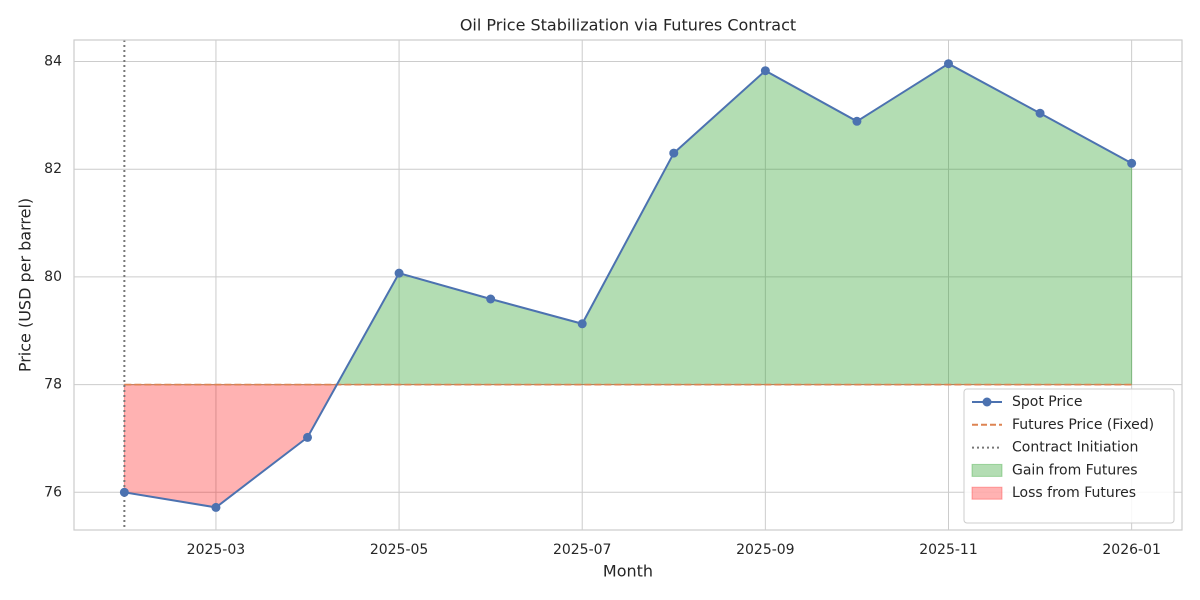  What do you see at coordinates (53, 492) in the screenshot?
I see `y-tick-label: 76` at bounding box center [53, 492].